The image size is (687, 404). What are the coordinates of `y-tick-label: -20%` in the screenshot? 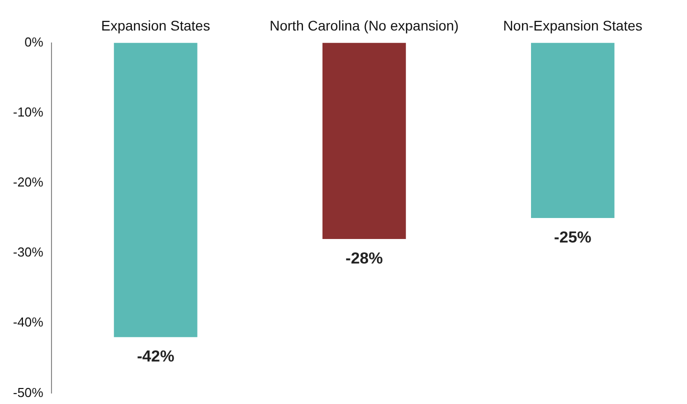 It's located at (28, 182).